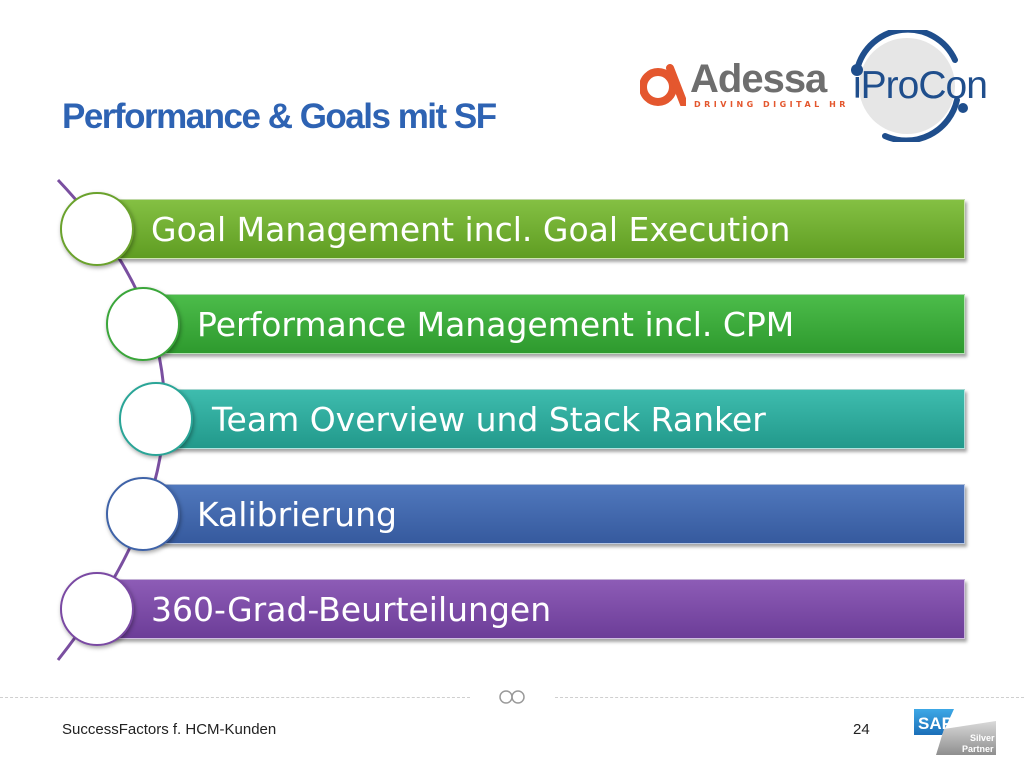 The image size is (1024, 768). Describe the element at coordinates (920, 85) in the screenshot. I see `iprocon-logo-wordmark: iProCon` at that location.